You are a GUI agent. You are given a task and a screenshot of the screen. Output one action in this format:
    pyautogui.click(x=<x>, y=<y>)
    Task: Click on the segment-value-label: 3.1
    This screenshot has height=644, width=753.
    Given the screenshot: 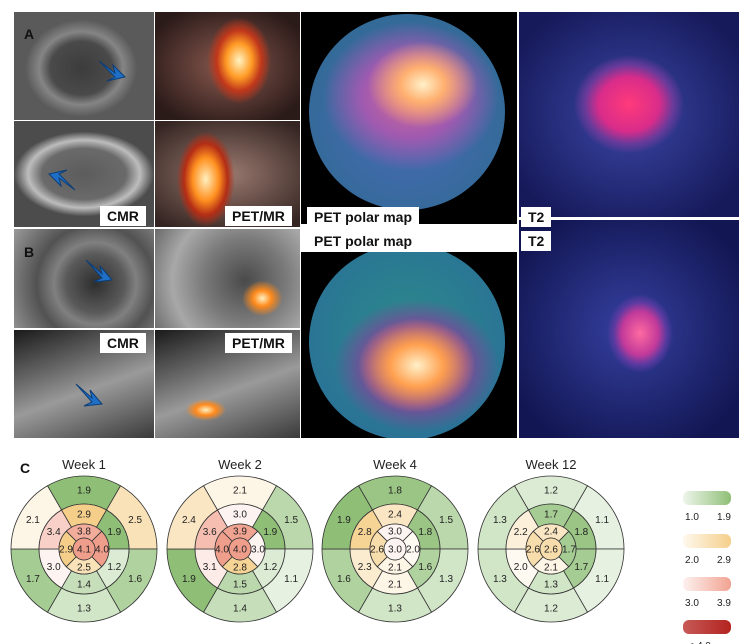 What is the action you would take?
    pyautogui.click(x=210, y=567)
    